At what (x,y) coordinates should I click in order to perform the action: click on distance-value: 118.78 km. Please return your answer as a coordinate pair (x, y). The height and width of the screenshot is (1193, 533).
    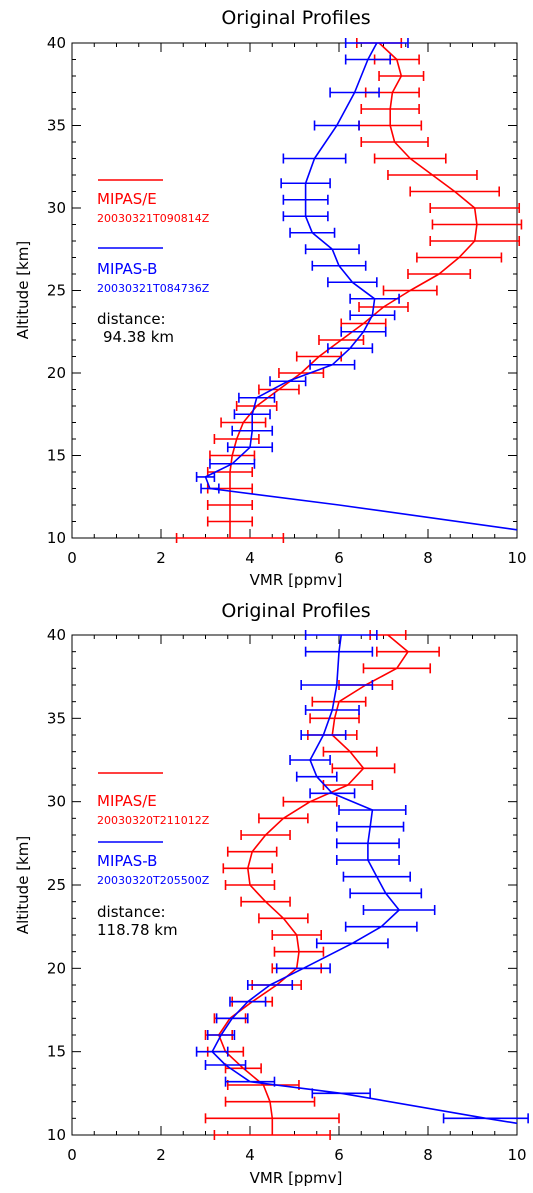
    Looking at the image, I should click on (137, 930).